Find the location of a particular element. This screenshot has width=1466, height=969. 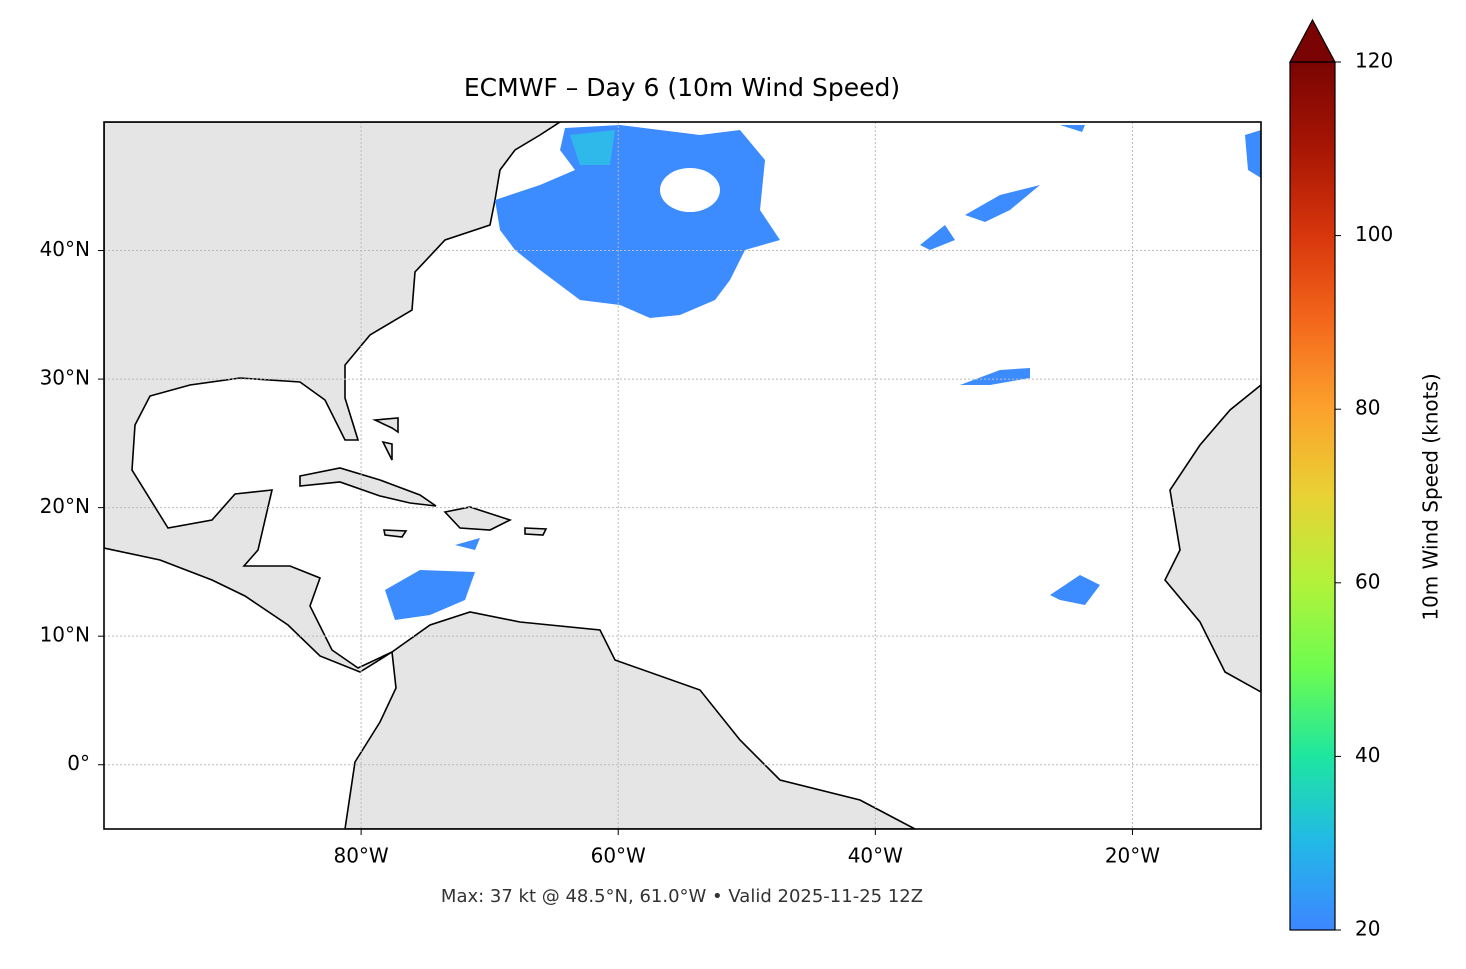

colorbar-extension is located at coordinates (1312, 40).